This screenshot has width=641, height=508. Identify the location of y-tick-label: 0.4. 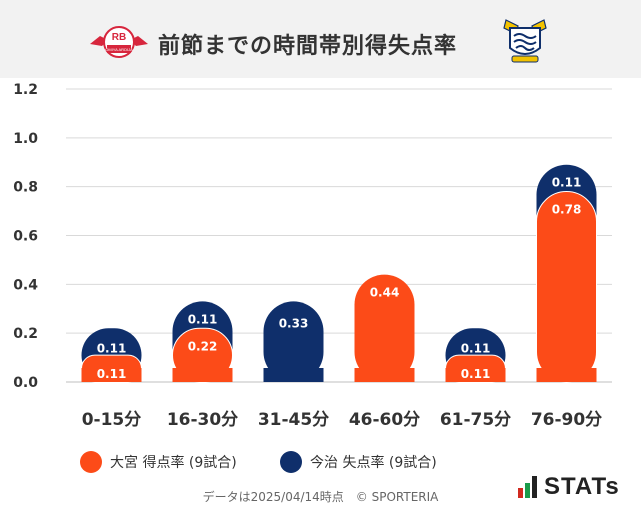
(25, 285).